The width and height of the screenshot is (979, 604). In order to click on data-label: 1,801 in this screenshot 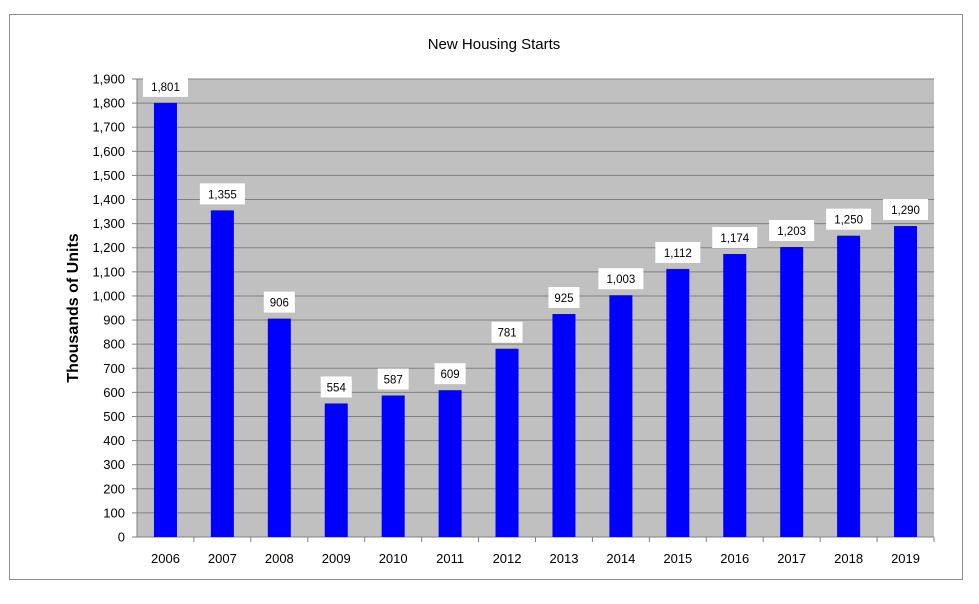, I will do `click(165, 88)`.